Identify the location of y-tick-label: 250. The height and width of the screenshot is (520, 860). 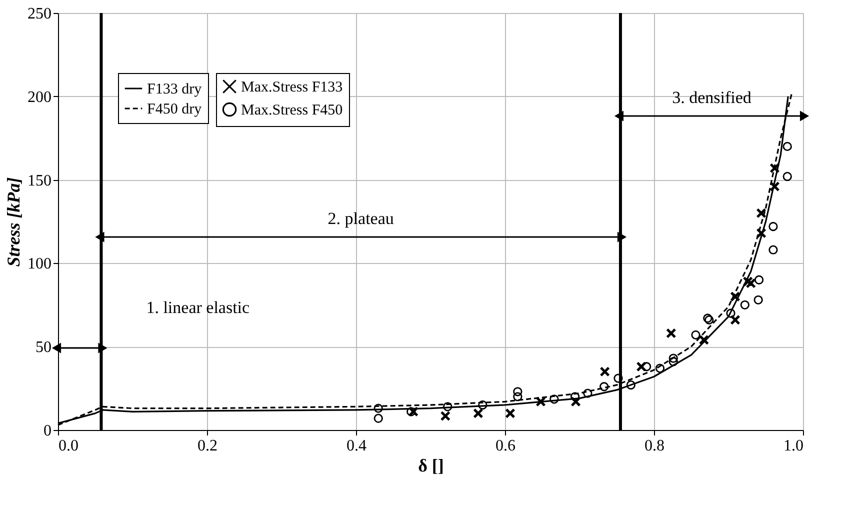
(40, 14).